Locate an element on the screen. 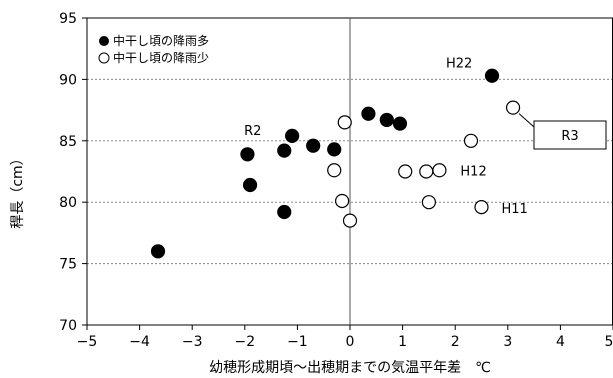 Image resolution: width=613 pixels, height=378 pixels. y-tick-label: 90 is located at coordinates (68, 80).